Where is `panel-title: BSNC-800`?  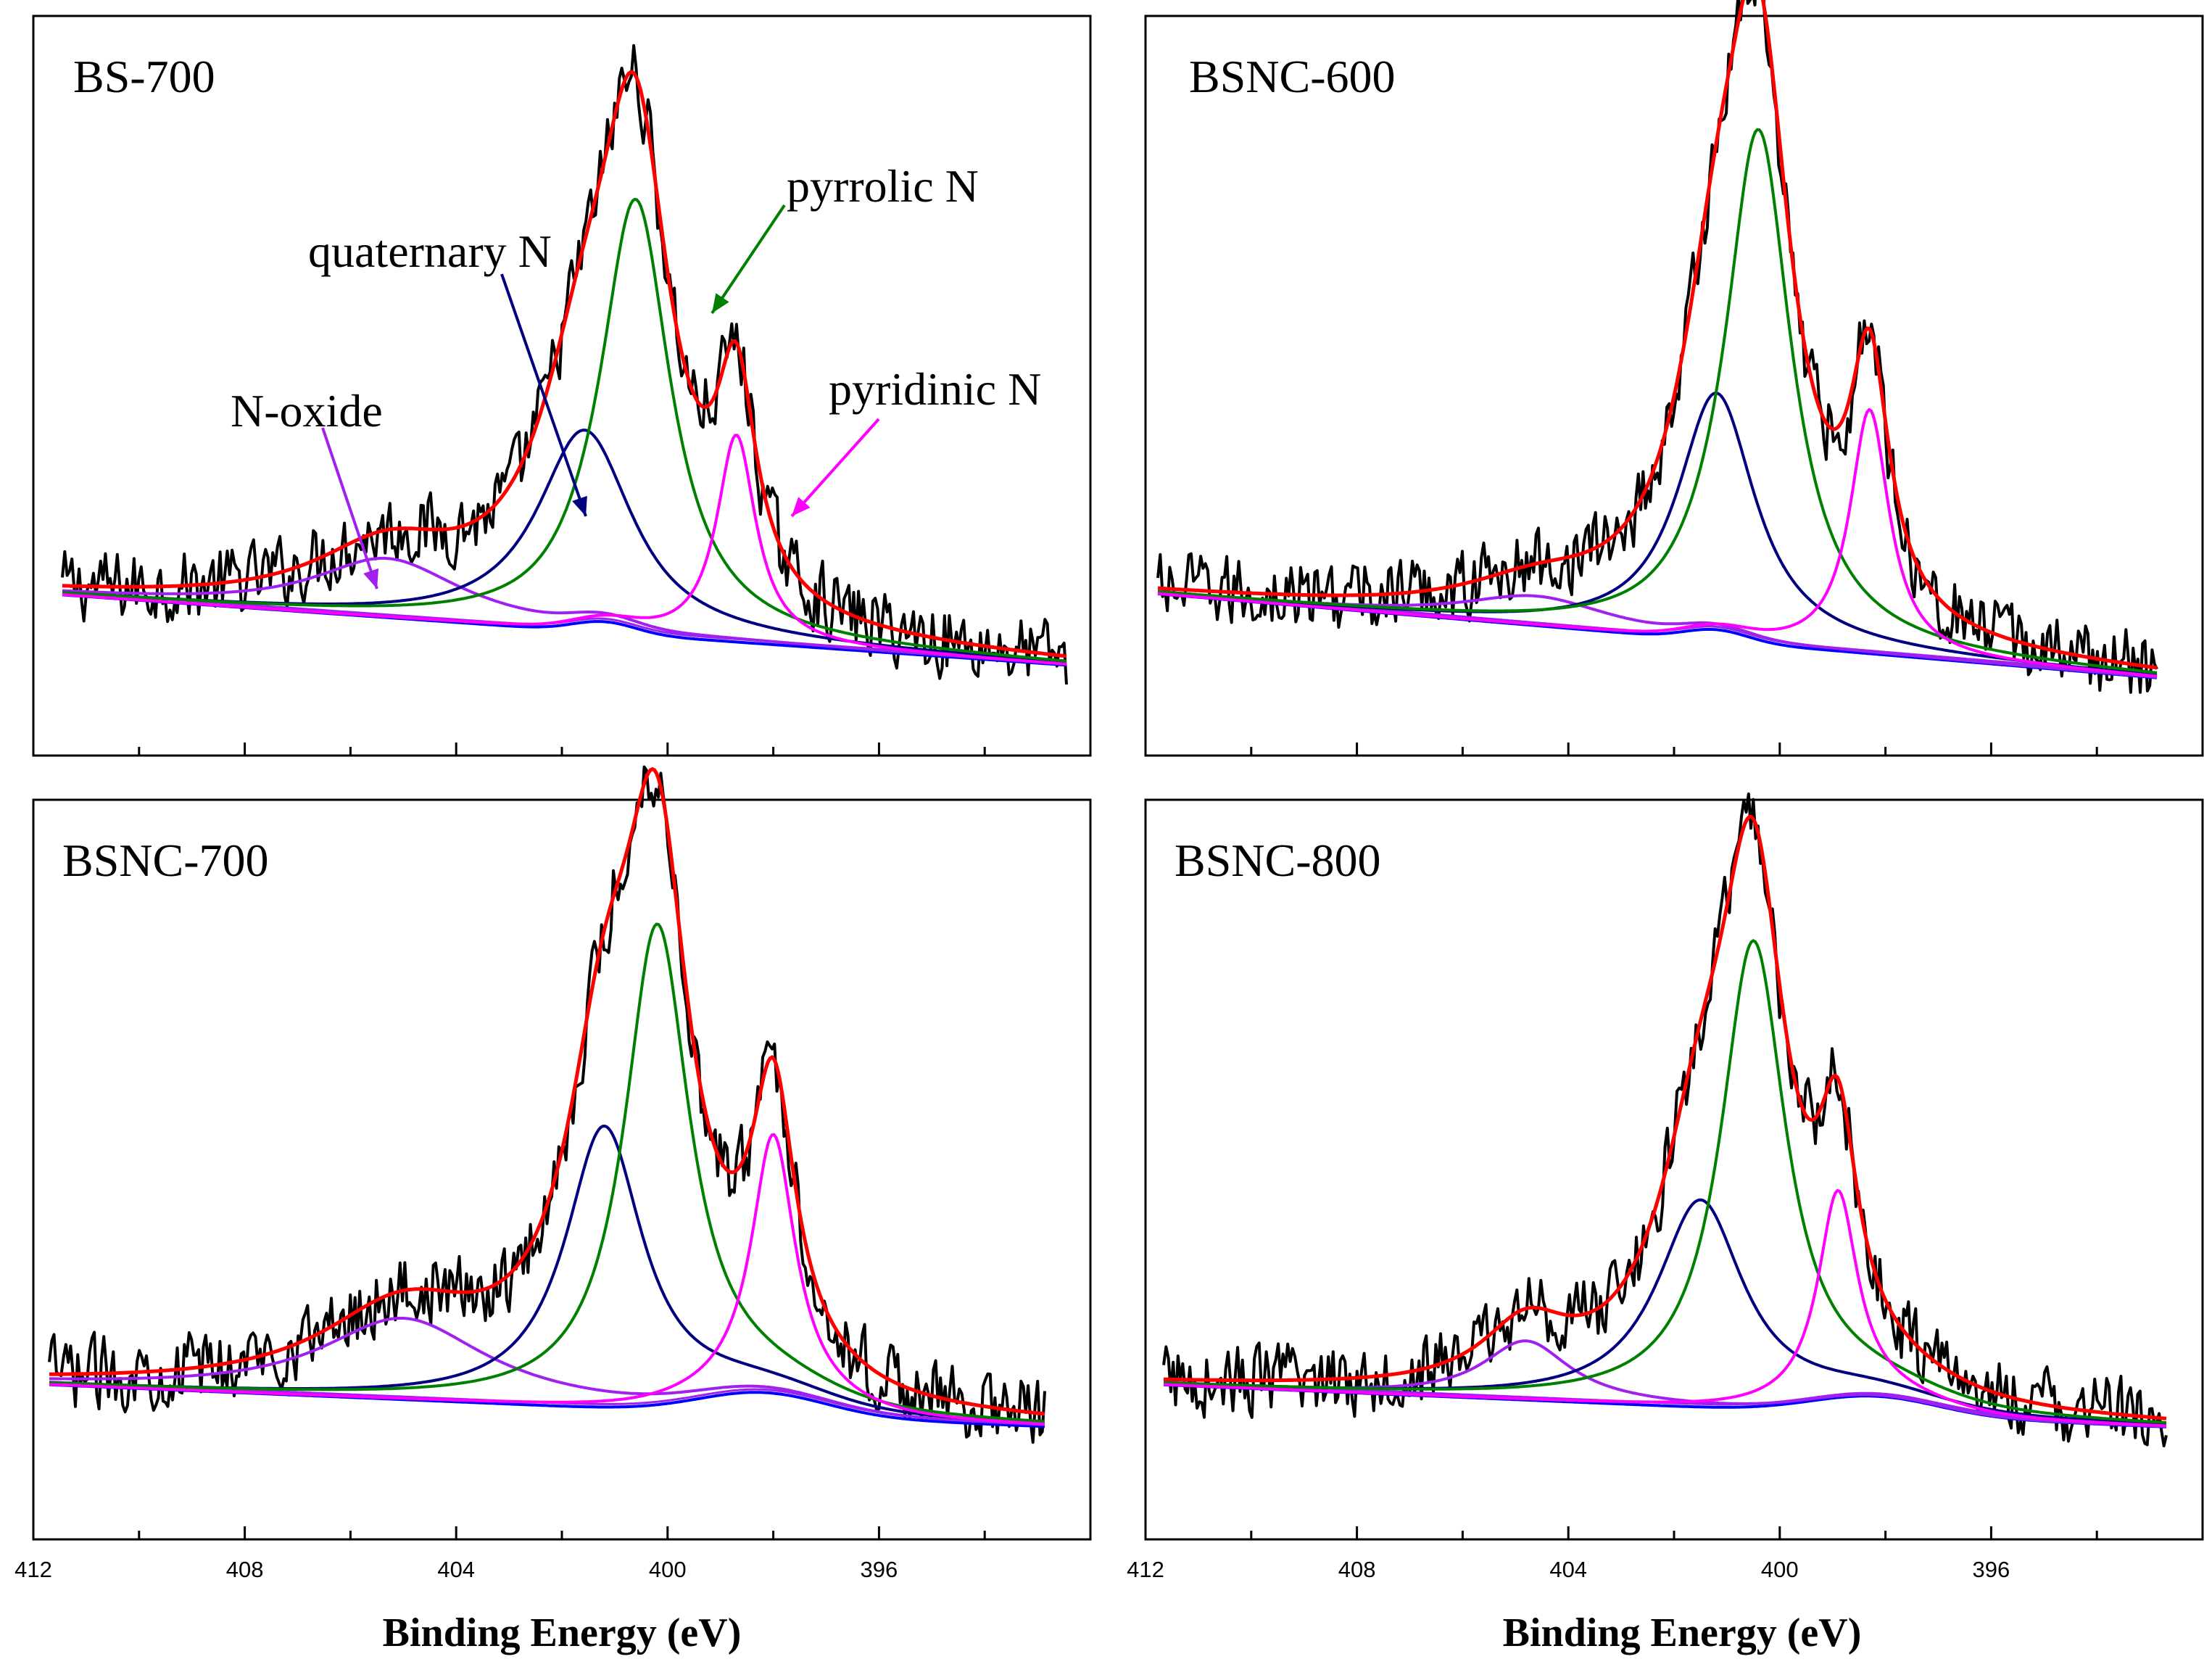 panel-title: BSNC-800 is located at coordinates (1278, 860).